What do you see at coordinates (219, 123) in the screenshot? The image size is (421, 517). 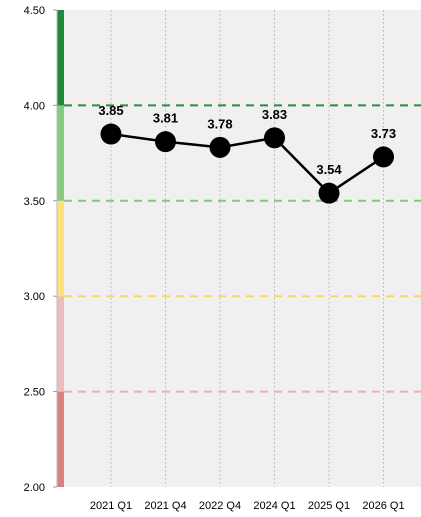 I see `data-label-2: 3.78` at bounding box center [219, 123].